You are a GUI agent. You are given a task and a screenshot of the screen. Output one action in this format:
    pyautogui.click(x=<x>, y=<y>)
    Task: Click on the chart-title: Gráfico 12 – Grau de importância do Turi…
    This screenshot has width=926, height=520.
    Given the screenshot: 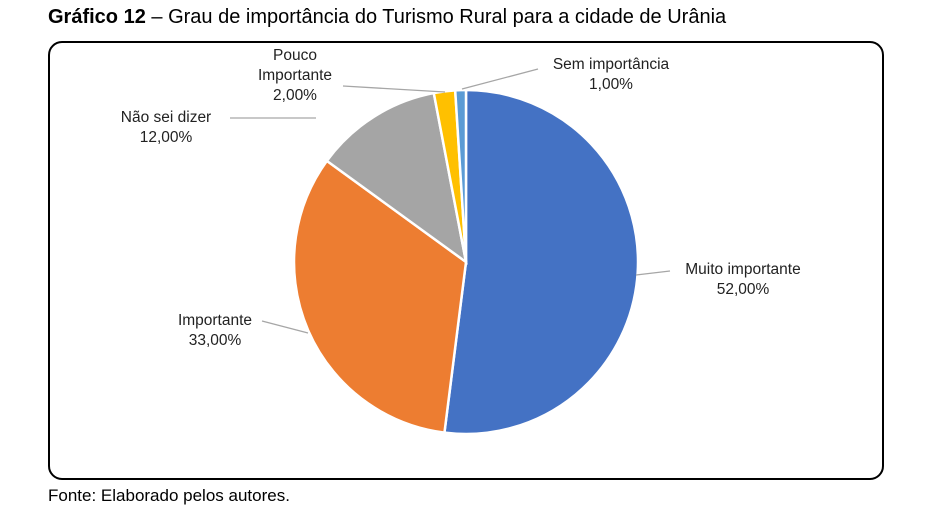 What is the action you would take?
    pyautogui.click(x=387, y=17)
    